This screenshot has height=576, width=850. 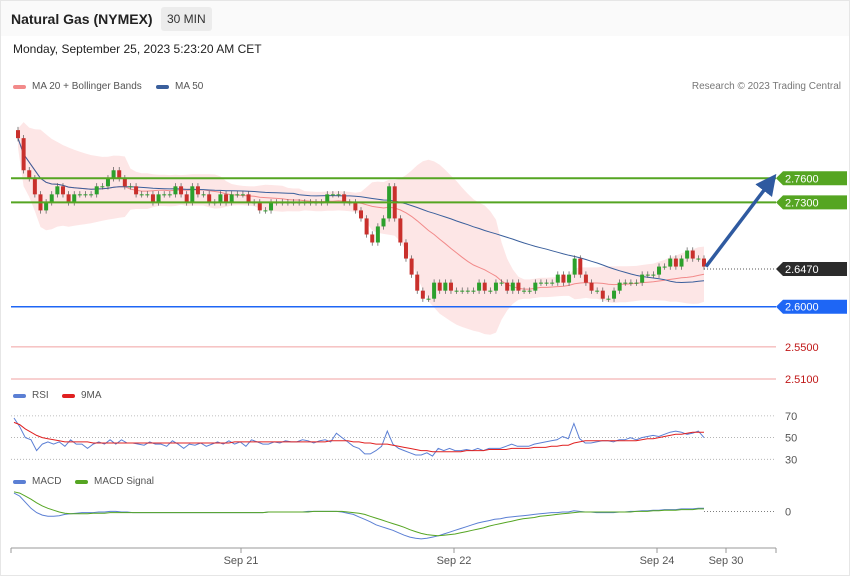 I want to click on macd-tick-label: 0, so click(x=788, y=512).